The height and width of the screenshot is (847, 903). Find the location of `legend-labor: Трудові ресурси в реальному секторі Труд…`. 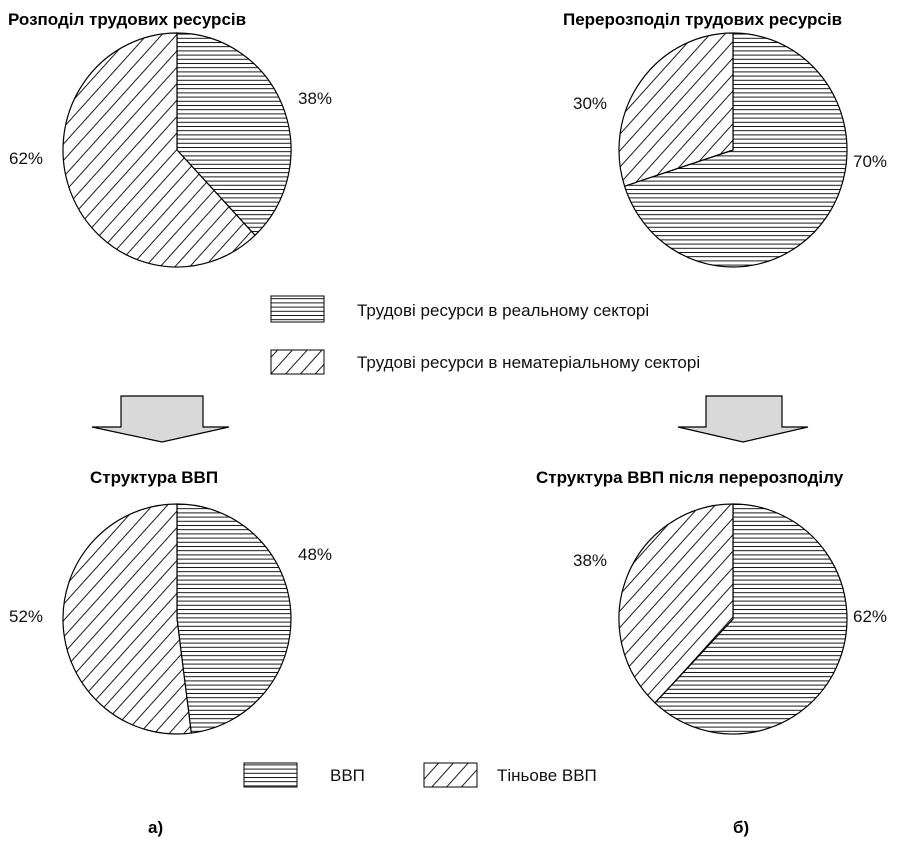

legend-labor: Трудові ресурси в реальному секторі Труд… is located at coordinates (485, 335).